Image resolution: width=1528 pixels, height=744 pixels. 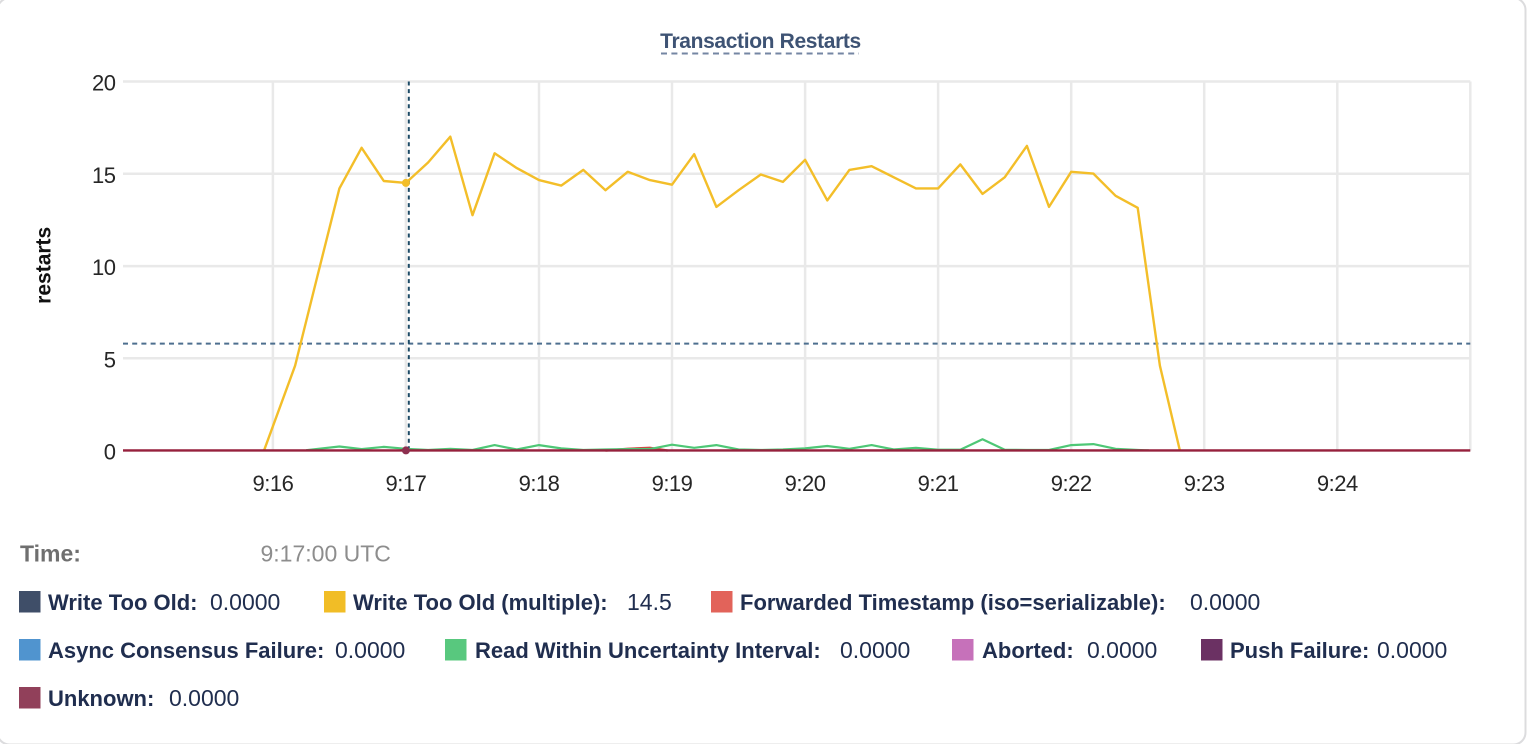 I want to click on svg-text:Read Within Uncertainty Interv: Read Within Uncertainty Interval:, so click(x=648, y=650).